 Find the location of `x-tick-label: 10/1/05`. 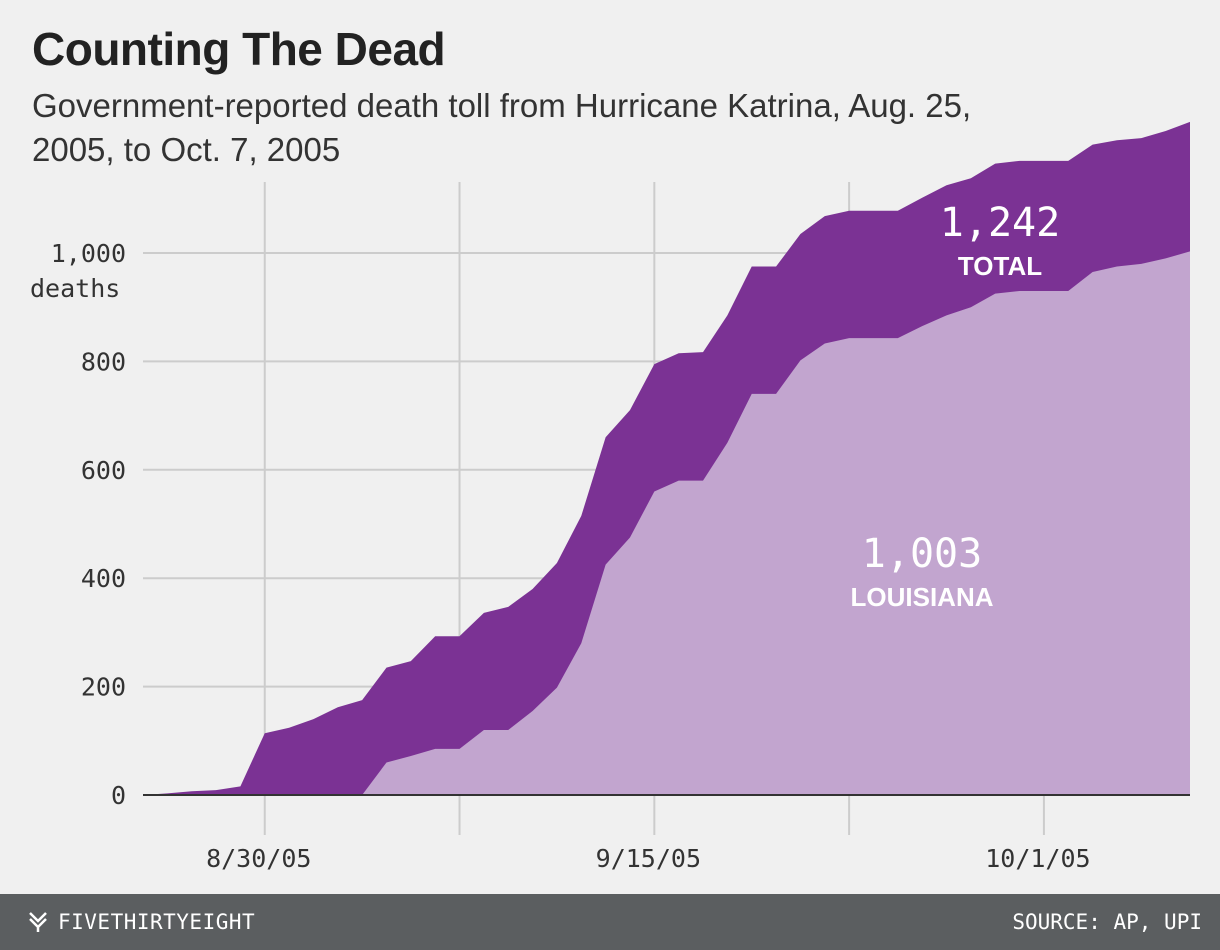

x-tick-label: 10/1/05 is located at coordinates (1037, 858).